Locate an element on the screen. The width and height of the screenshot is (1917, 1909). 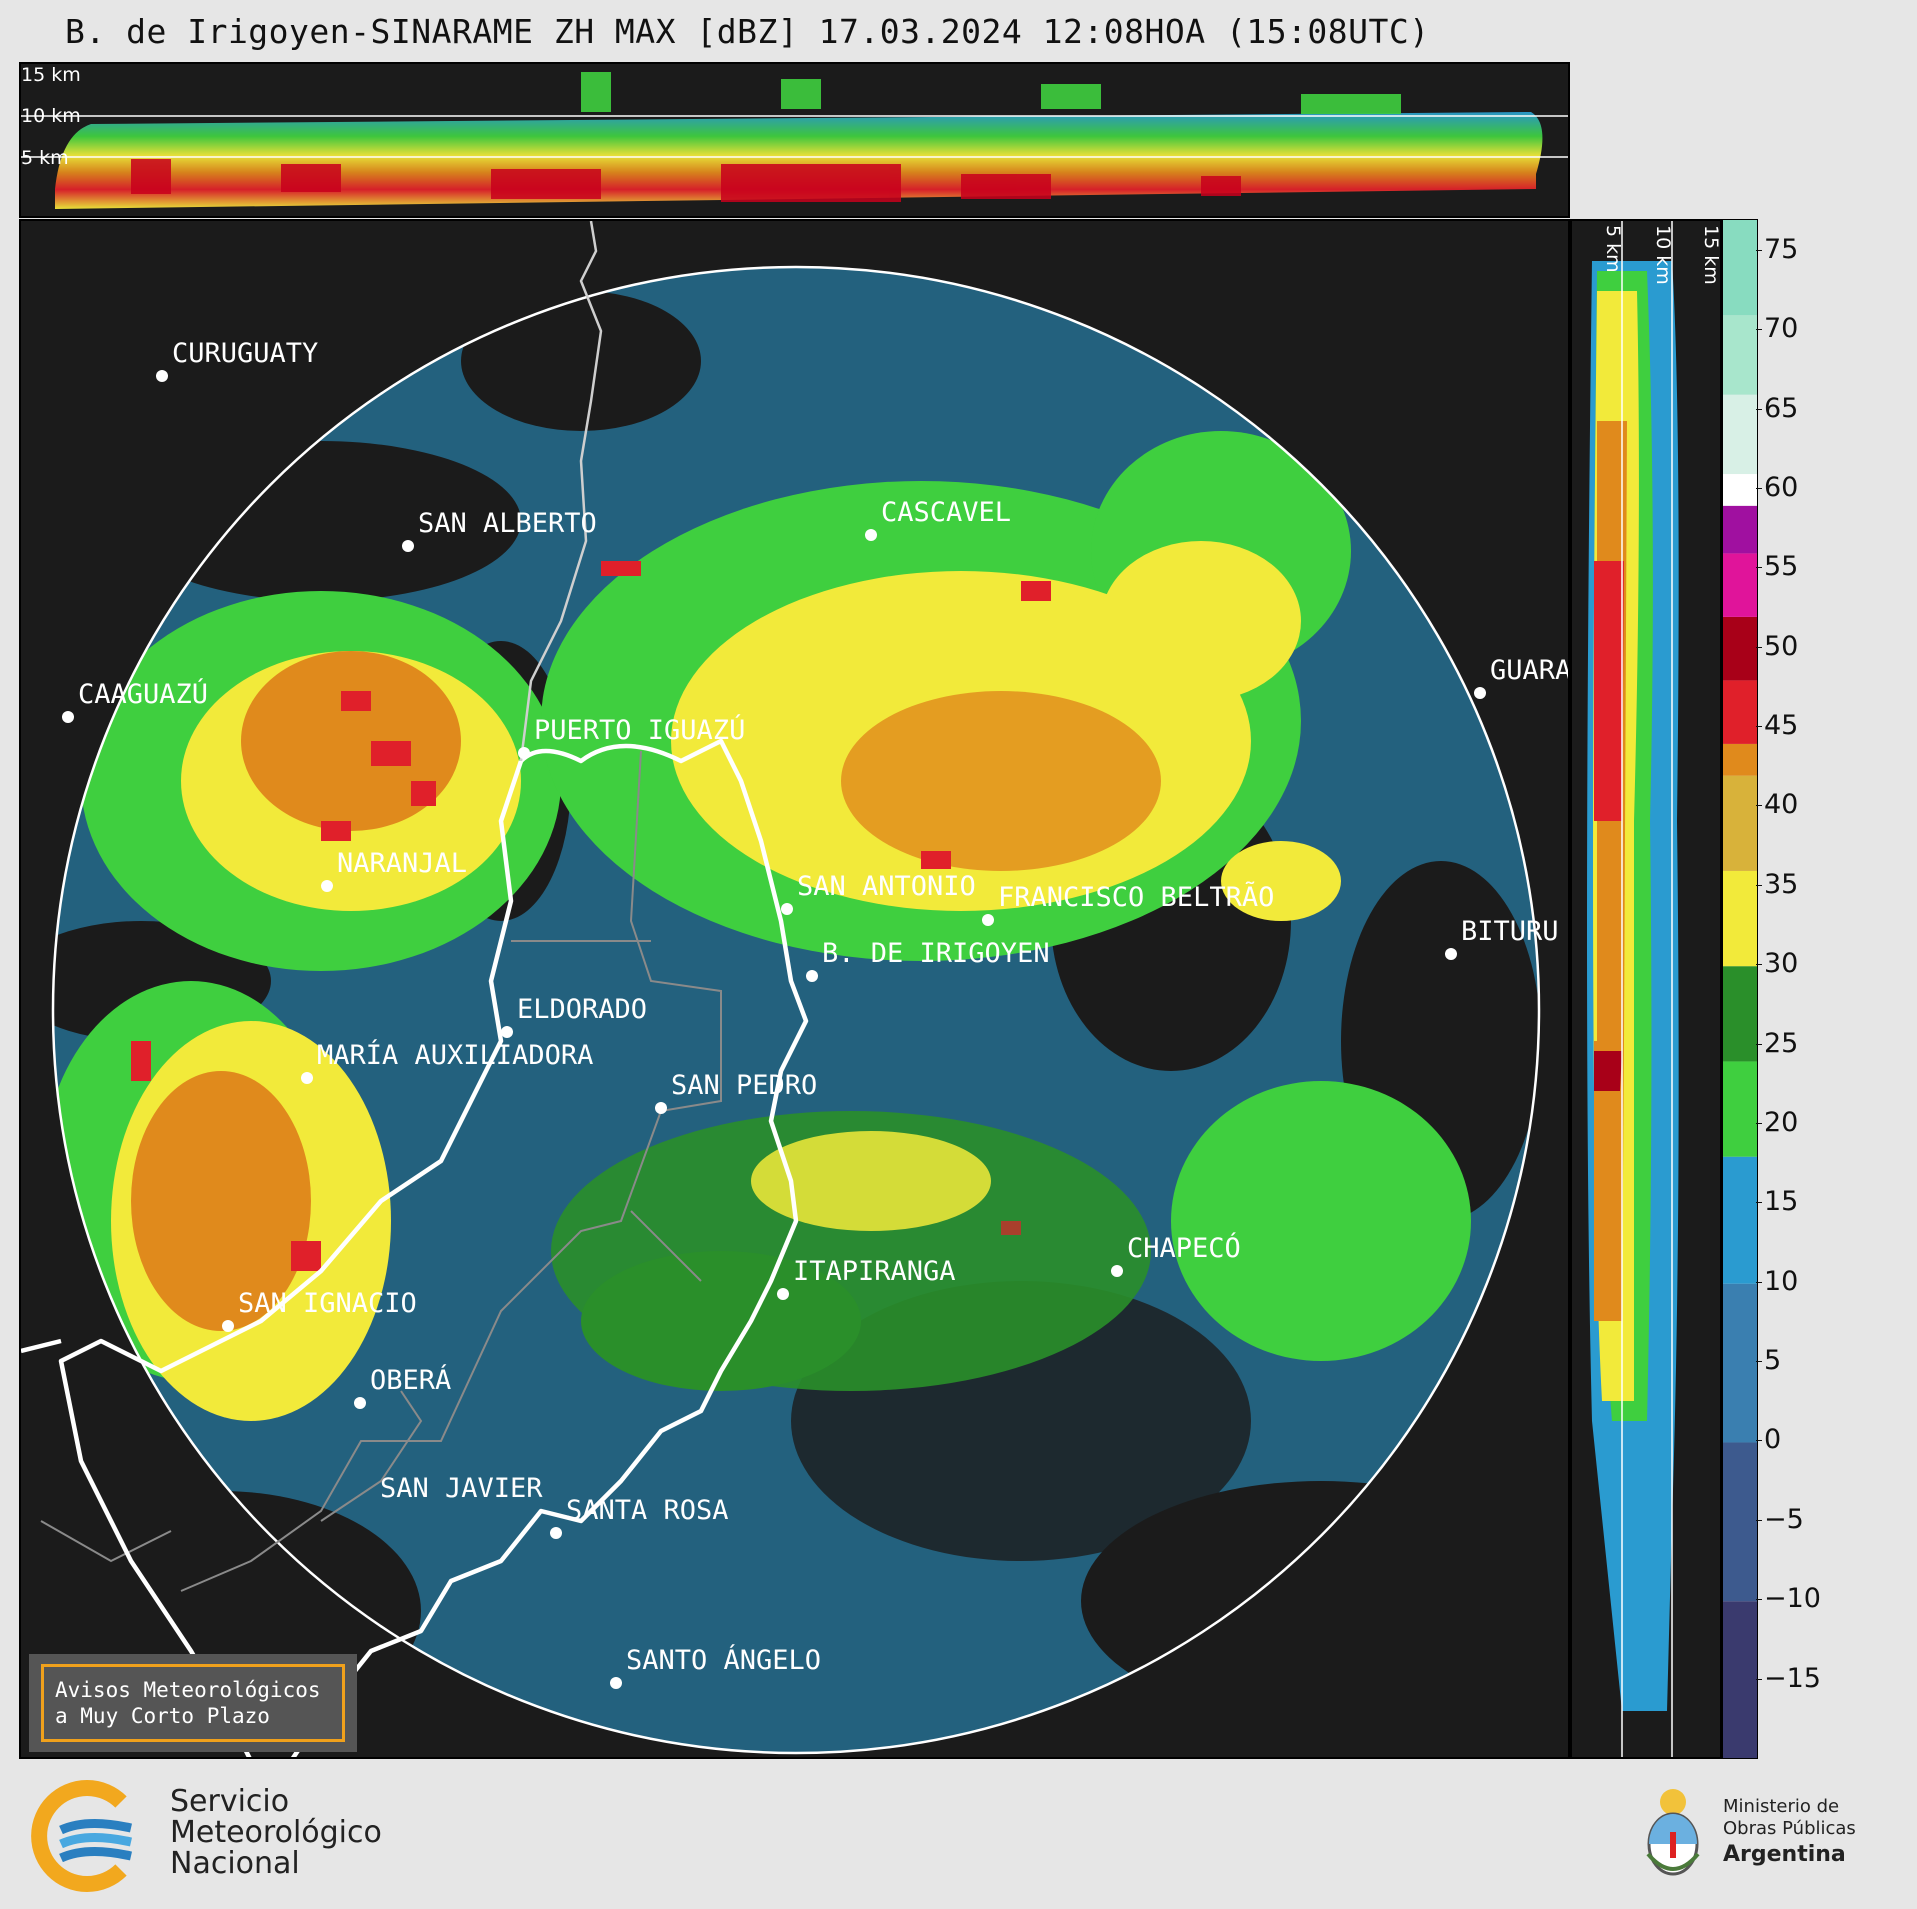
colorbar-gradient is located at coordinates (1740, 989).